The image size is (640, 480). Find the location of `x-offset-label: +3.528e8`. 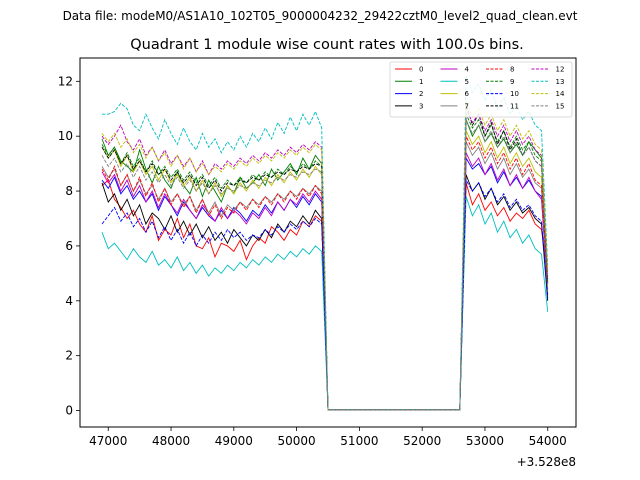

x-offset-label: +3.528e8 is located at coordinates (546, 462).